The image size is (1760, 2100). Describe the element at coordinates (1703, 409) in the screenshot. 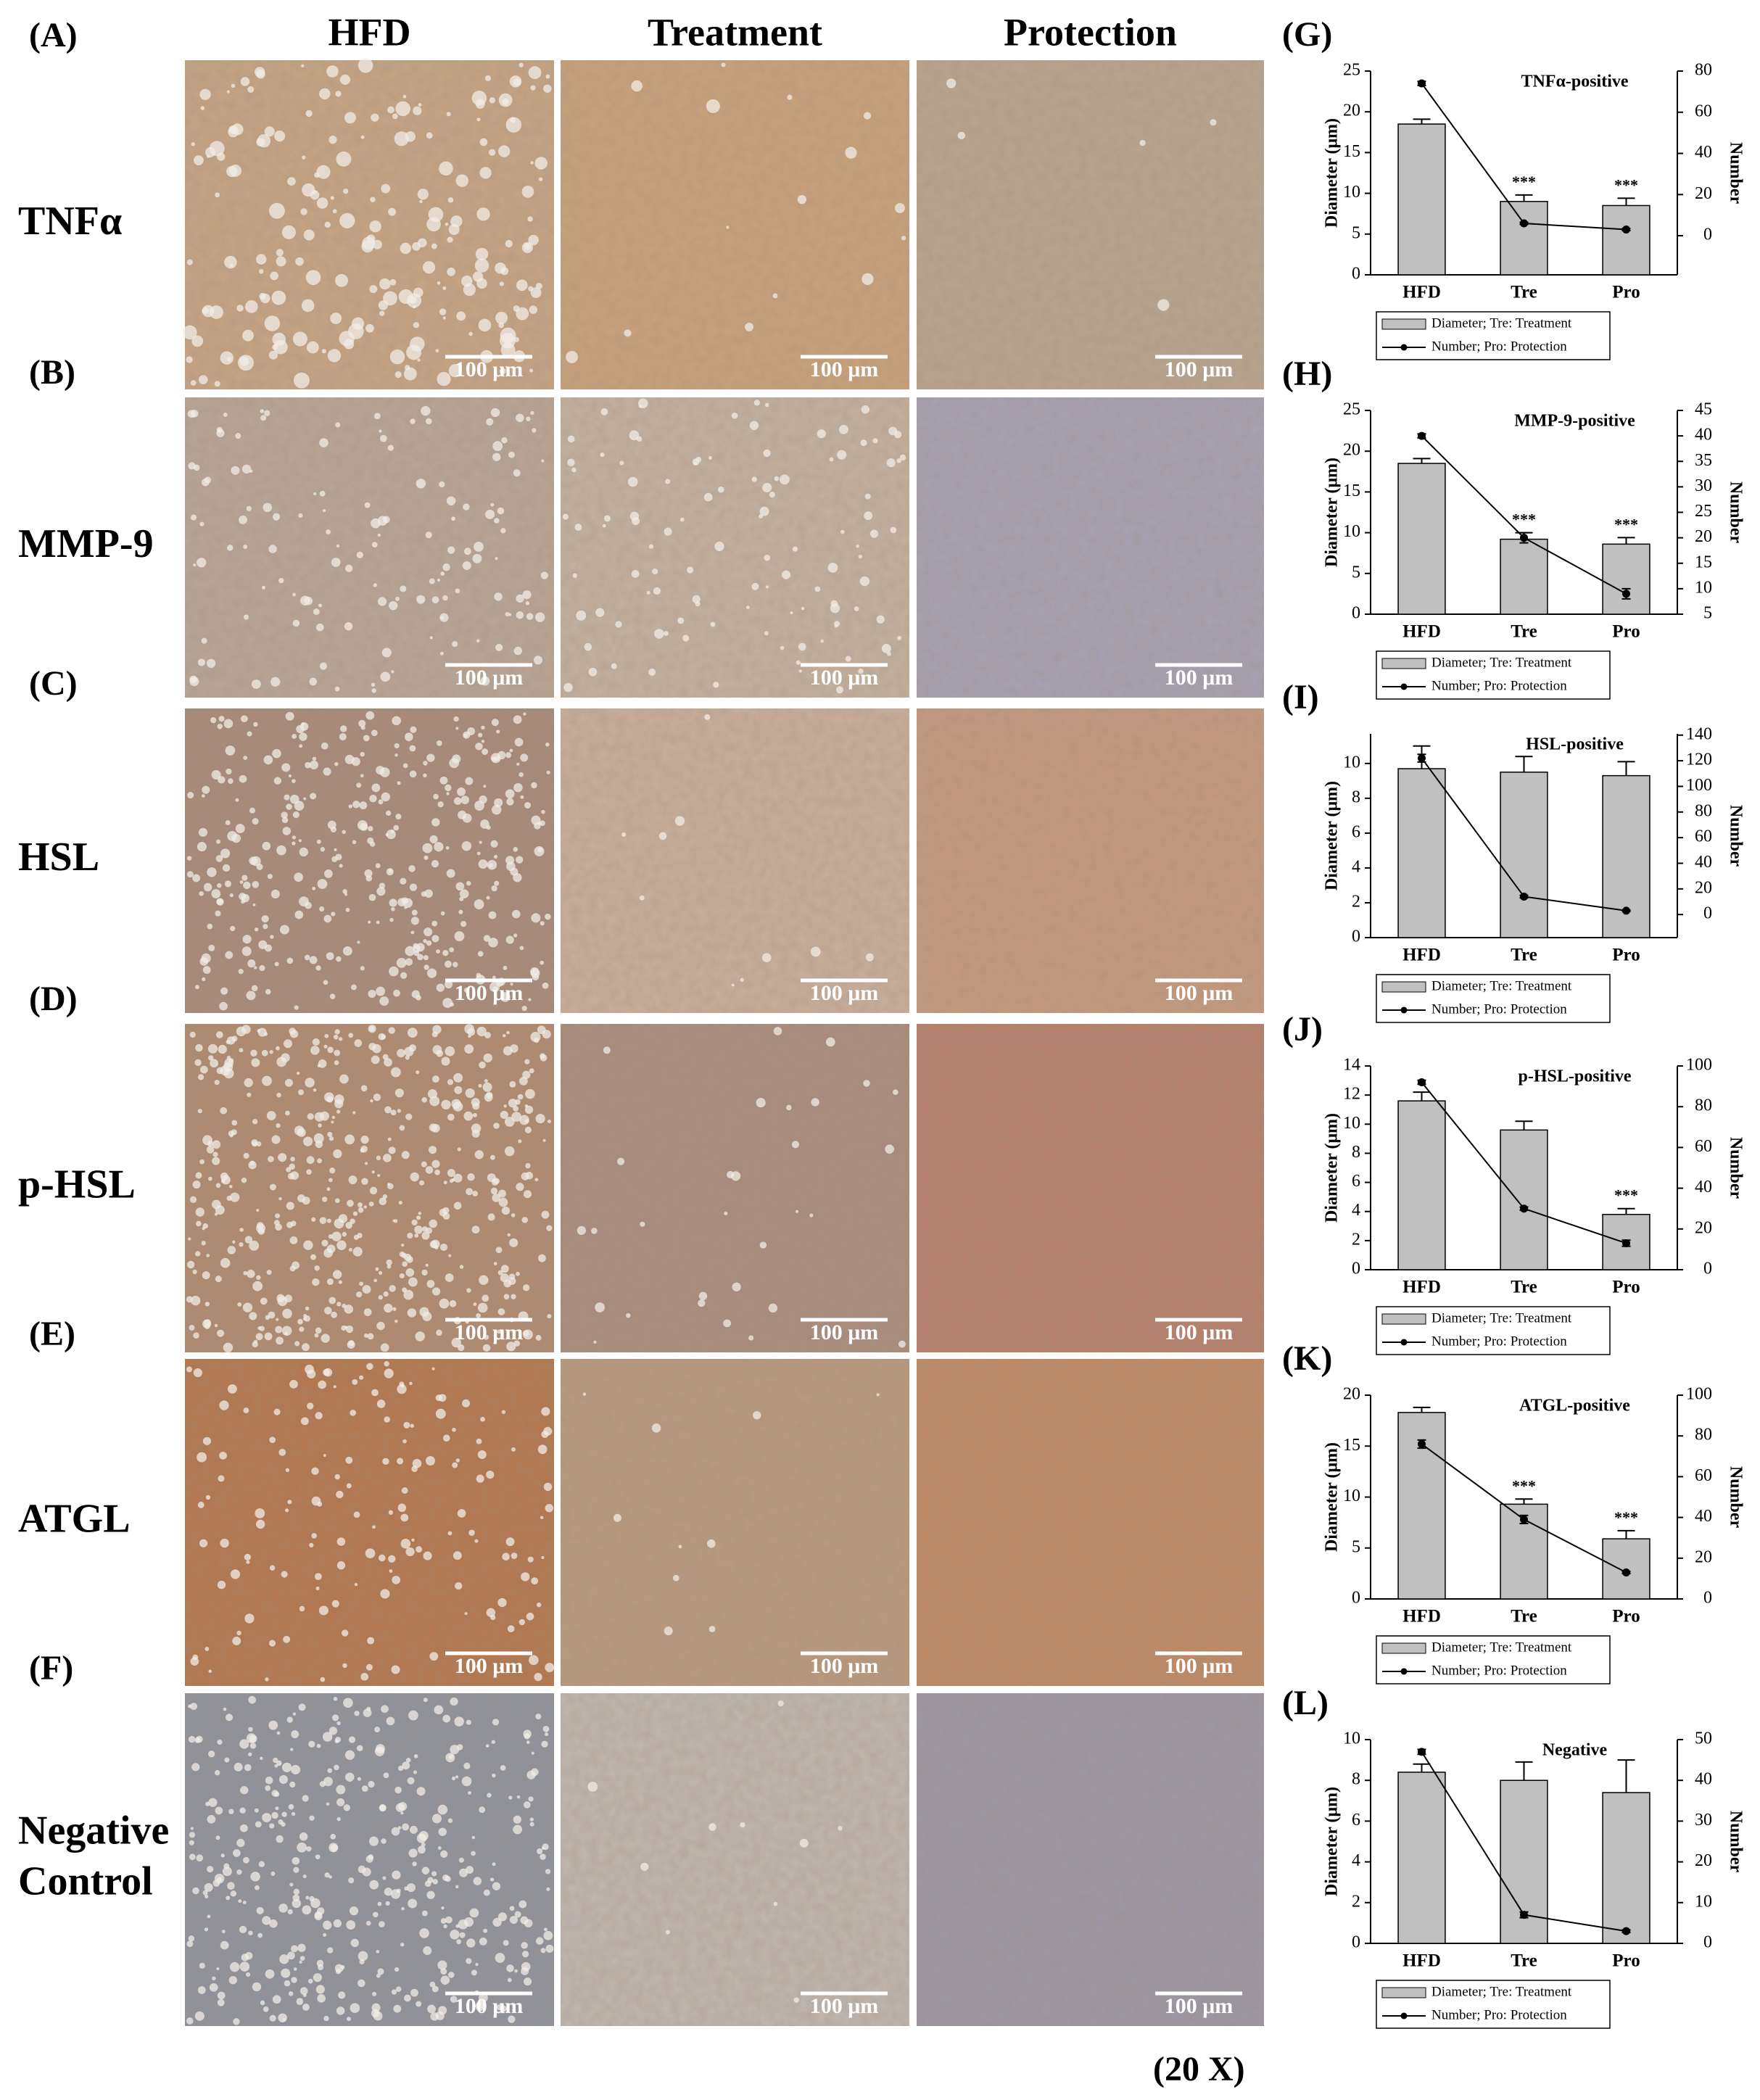

I see `y2-tick-label: 45` at that location.